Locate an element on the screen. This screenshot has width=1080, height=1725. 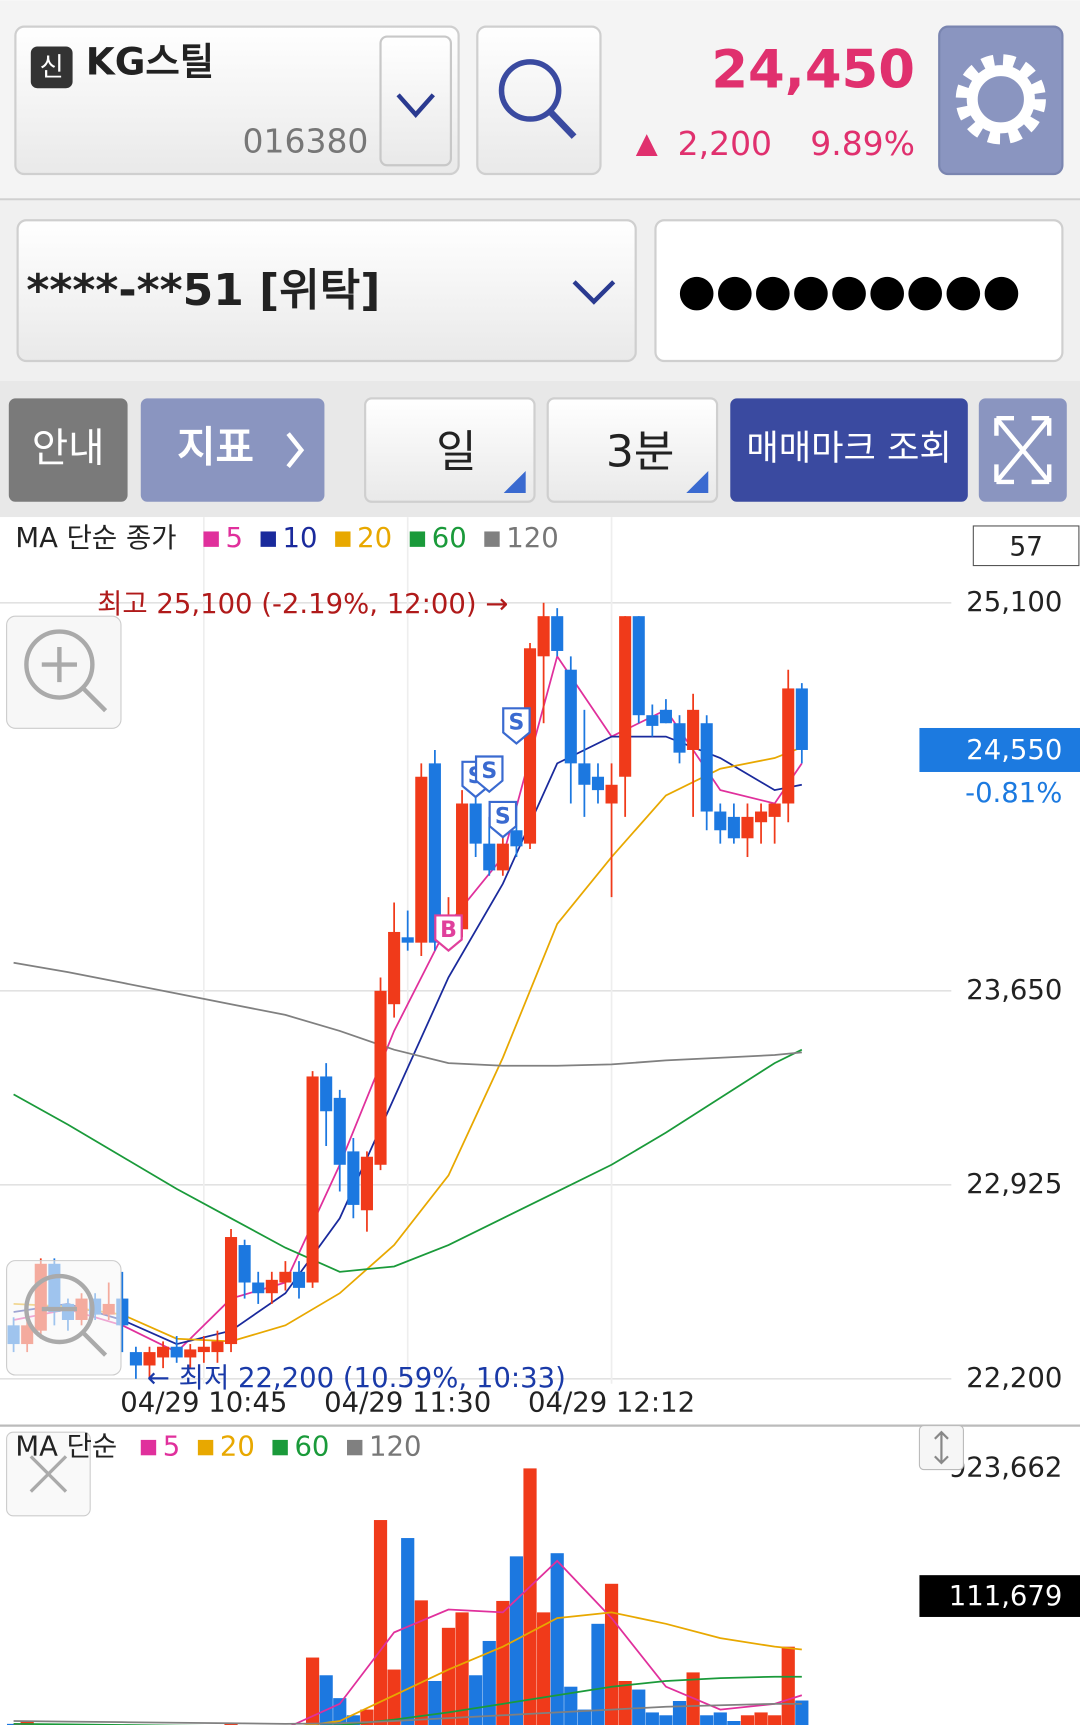
indicator-button is located at coordinates (232, 450).